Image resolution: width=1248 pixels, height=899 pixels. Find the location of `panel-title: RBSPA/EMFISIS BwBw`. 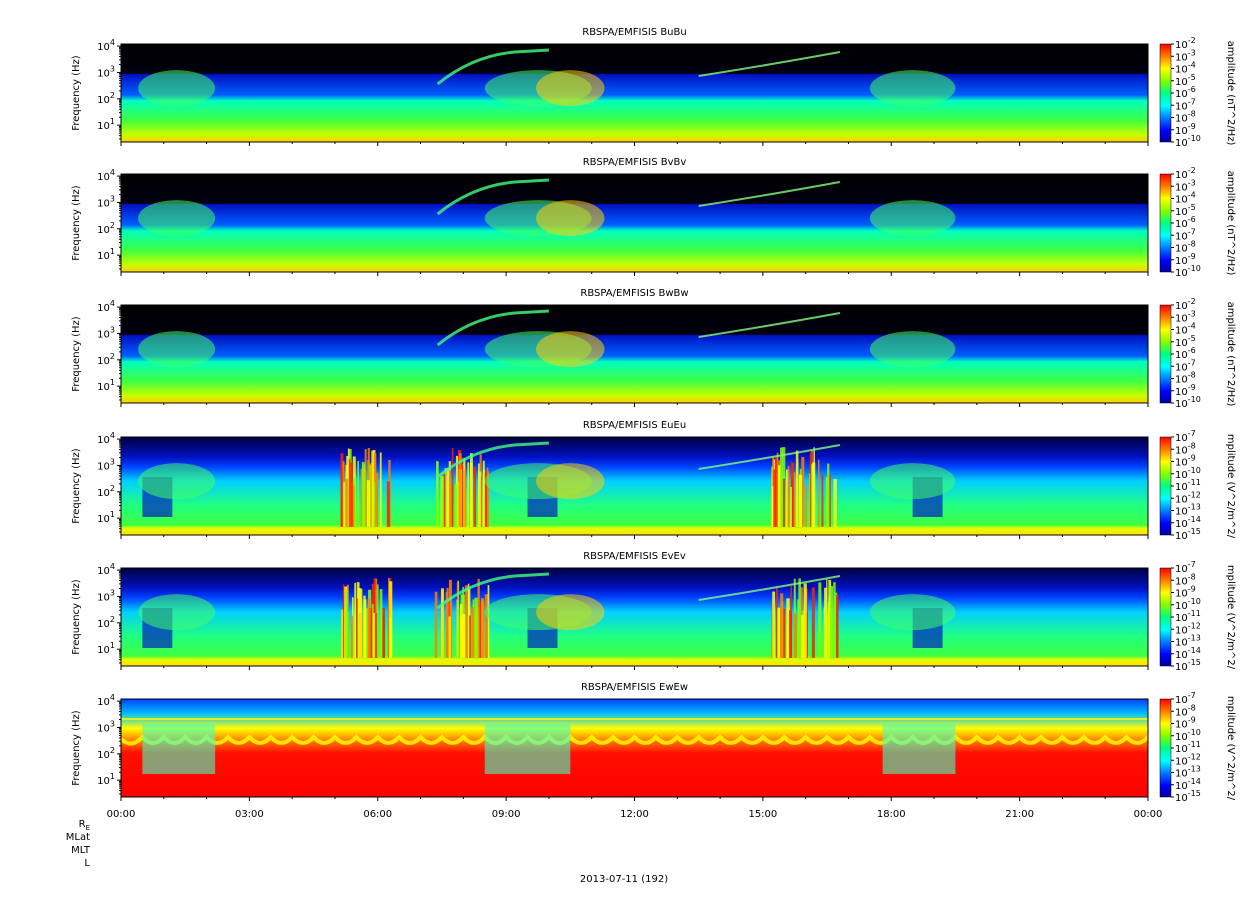

panel-title: RBSPA/EMFISIS BwBw is located at coordinates (634, 293).